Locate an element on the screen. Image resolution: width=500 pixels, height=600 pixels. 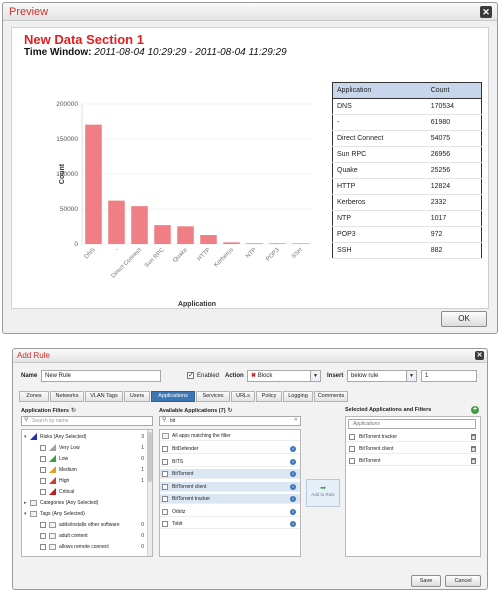
filter-label: Tags (Any Selected) is located at coordinates (62, 514).